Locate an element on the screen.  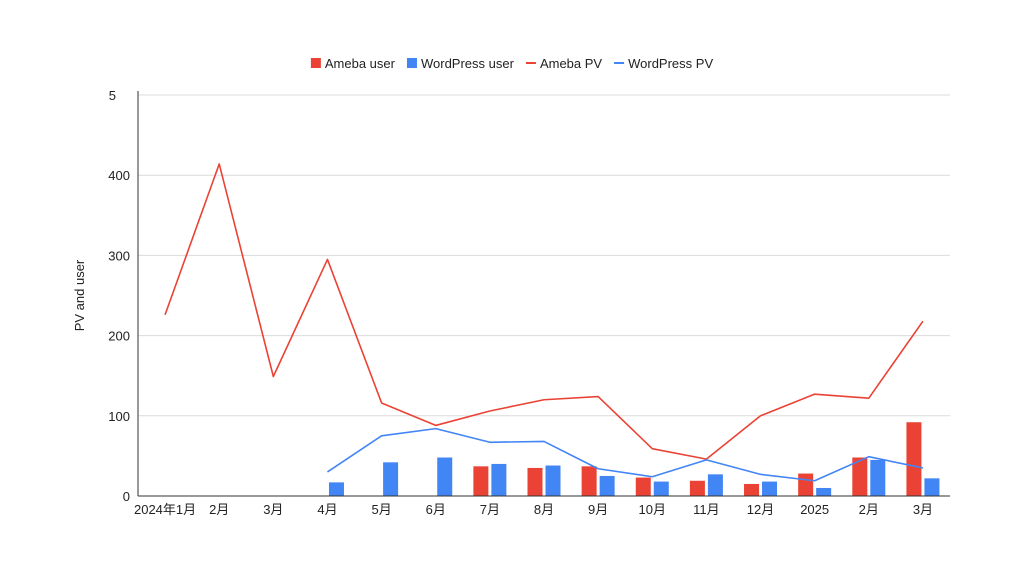
legend-item: WordPress user is located at coordinates (460, 63).